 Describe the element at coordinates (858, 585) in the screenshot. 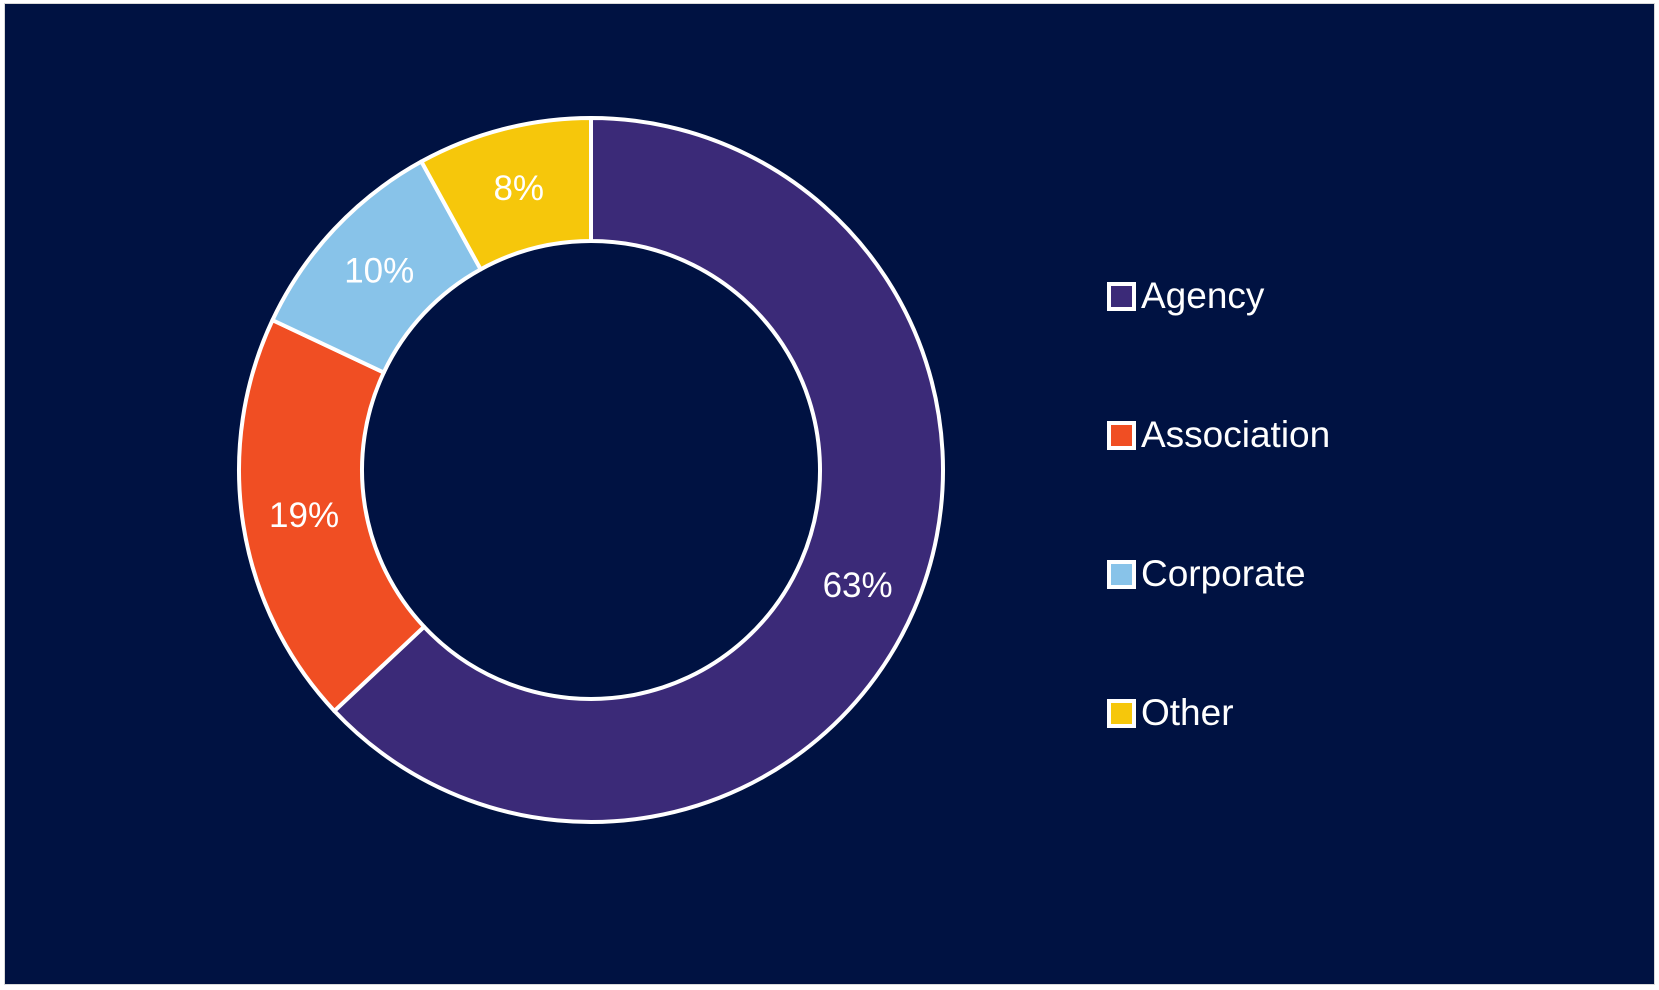

I see `data-label-agency: 63%` at that location.